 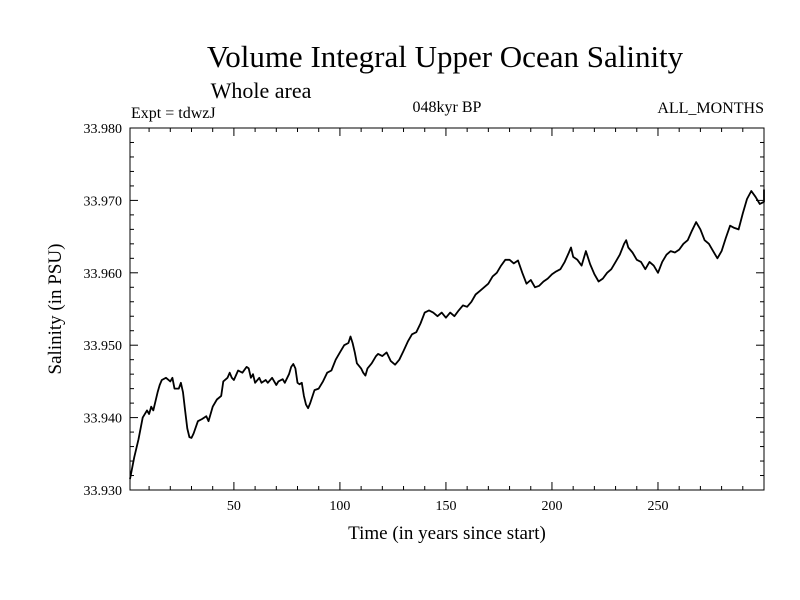 I want to click on y-tick-label: 33.940, so click(x=103, y=419).